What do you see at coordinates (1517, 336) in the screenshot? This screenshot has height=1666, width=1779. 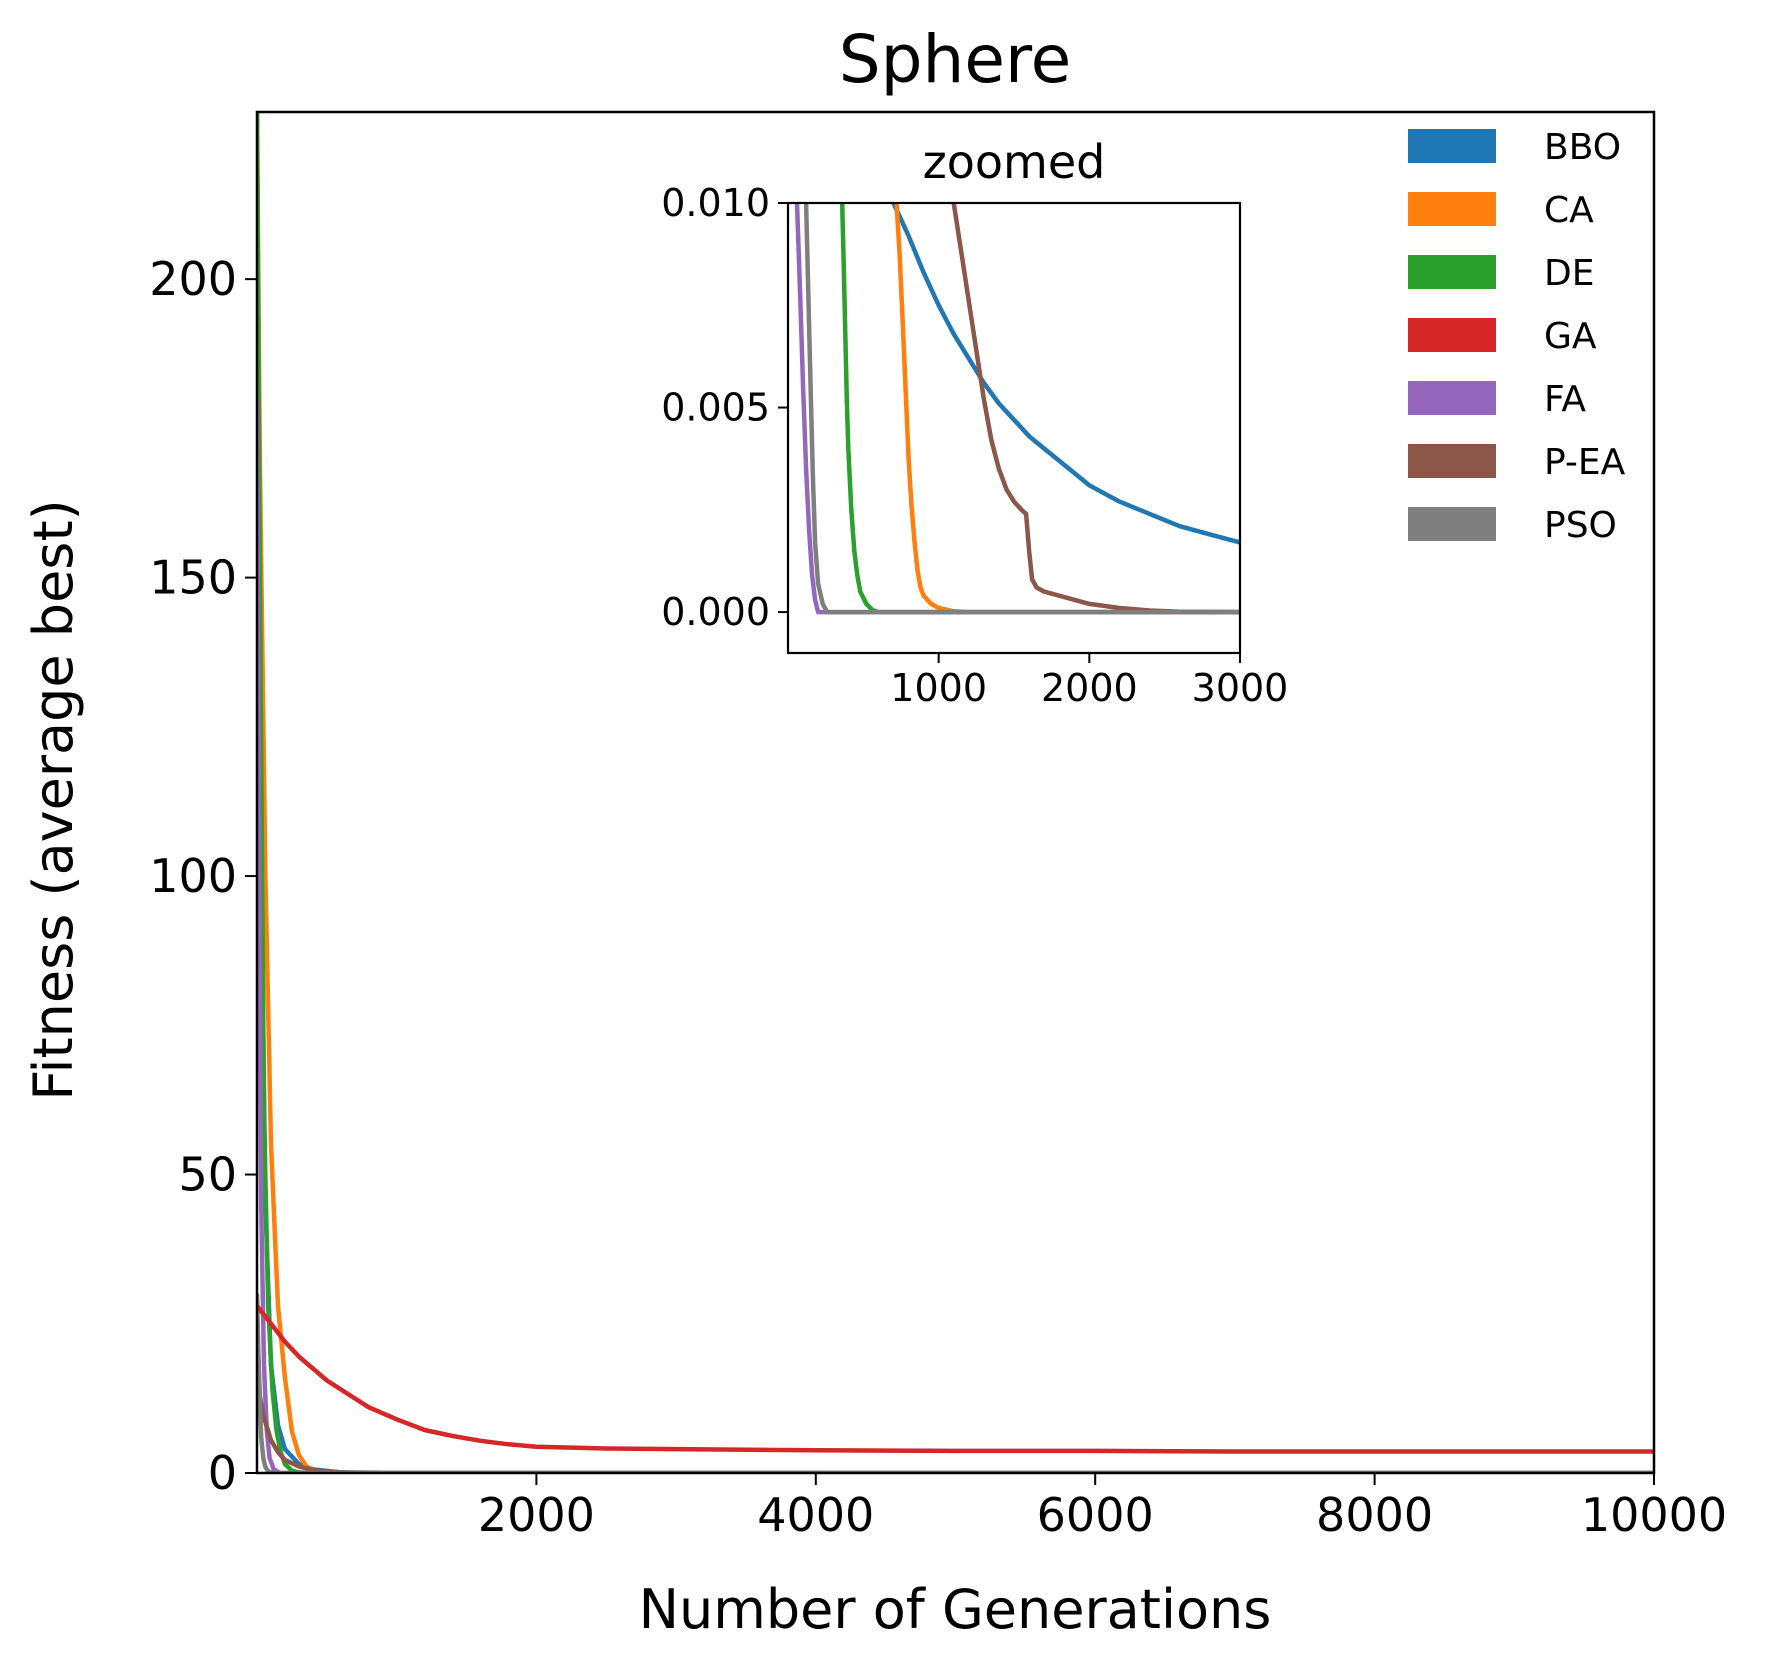 I see `legend: BBO CA DE GA FA P-EA PSO` at bounding box center [1517, 336].